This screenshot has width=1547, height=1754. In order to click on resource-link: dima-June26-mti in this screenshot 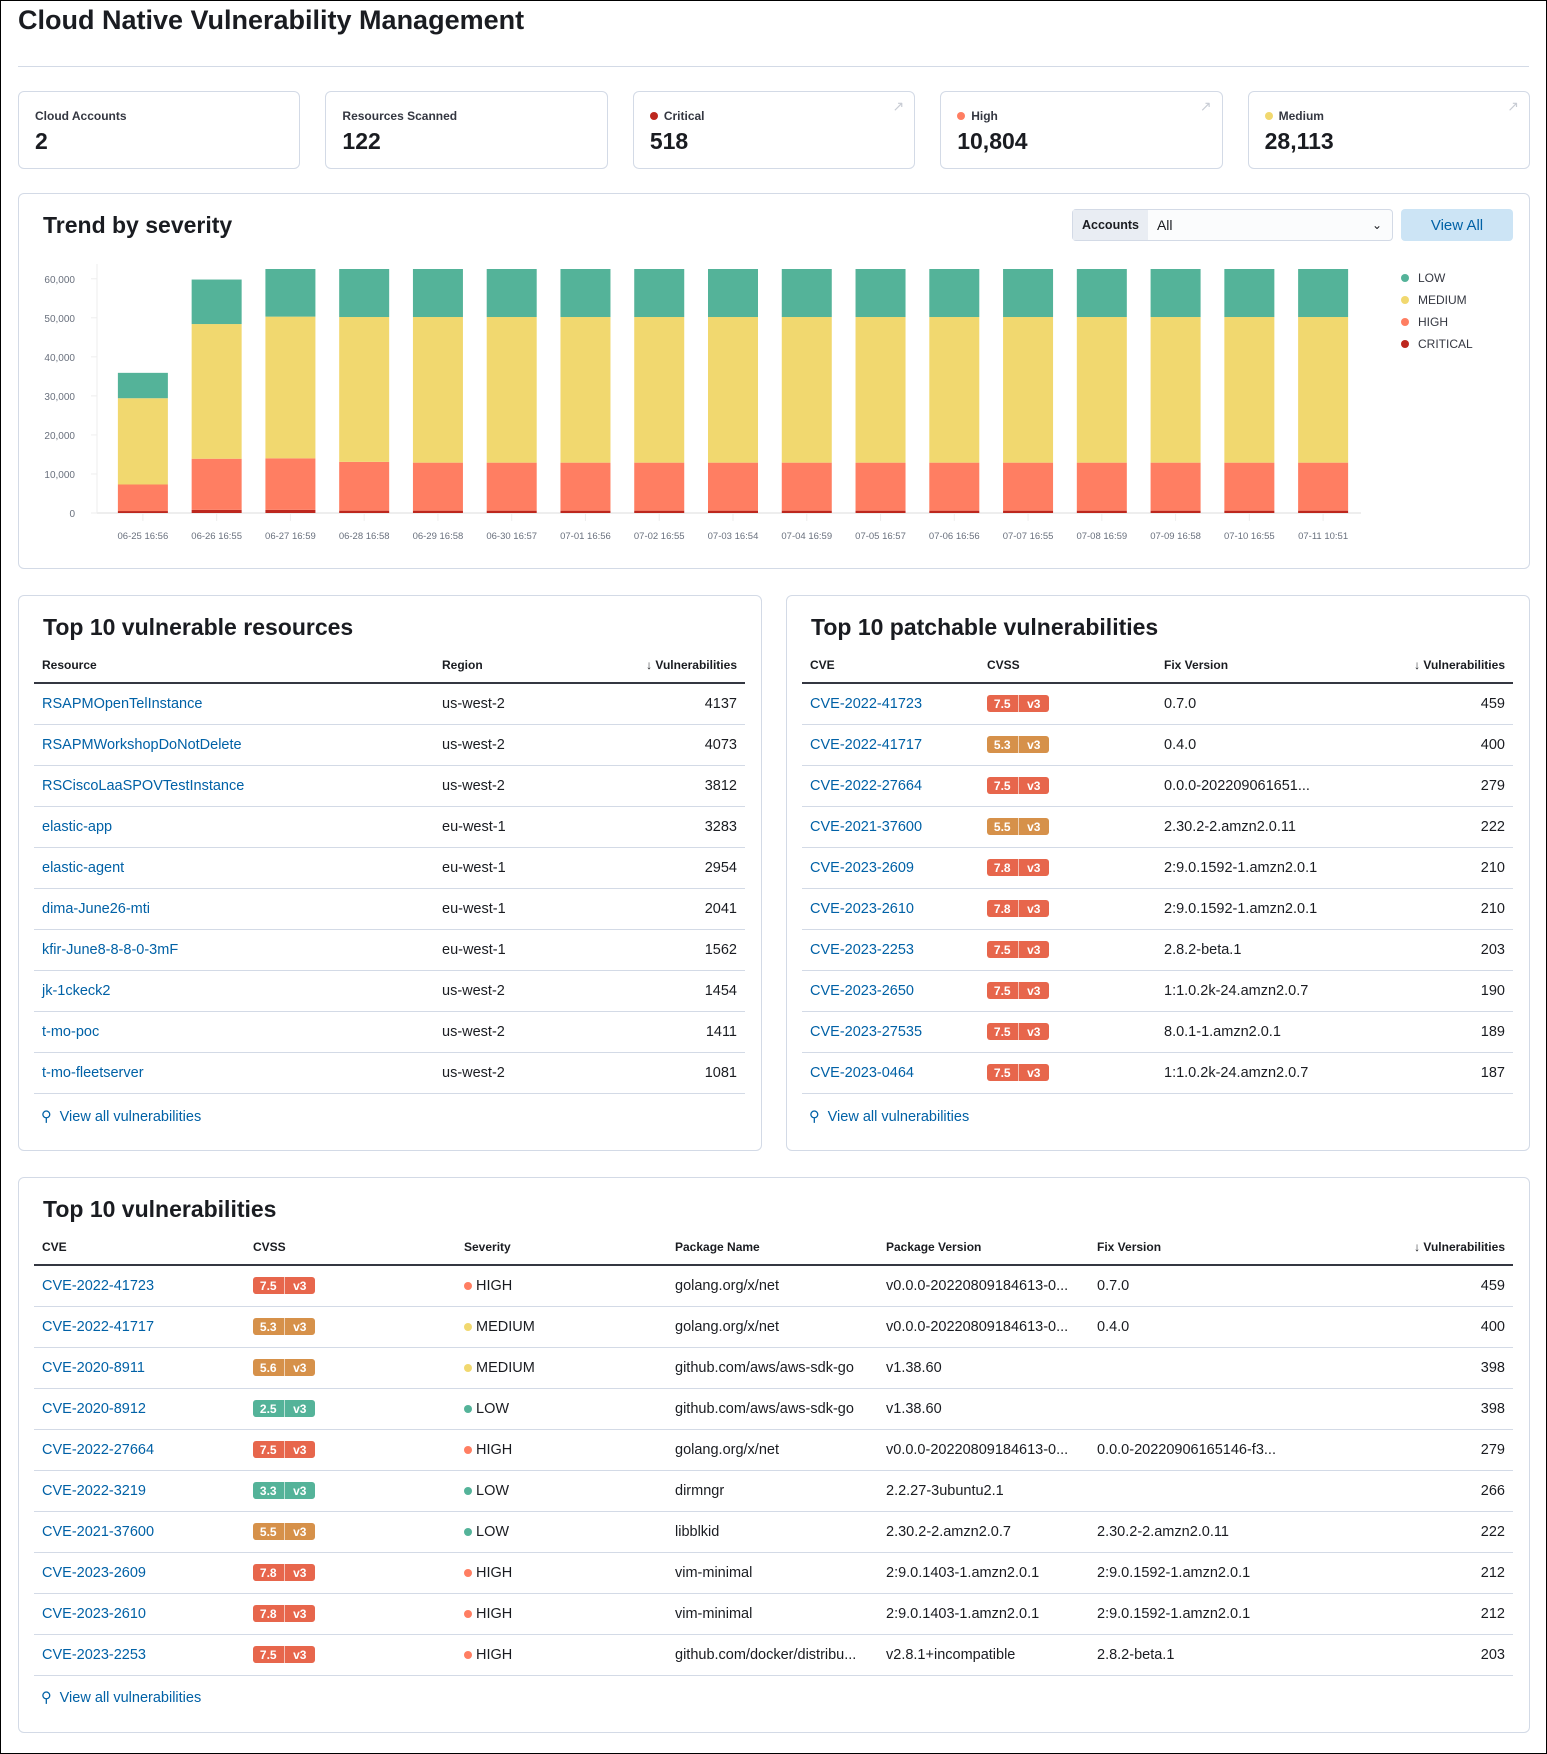, I will do `click(96, 908)`.